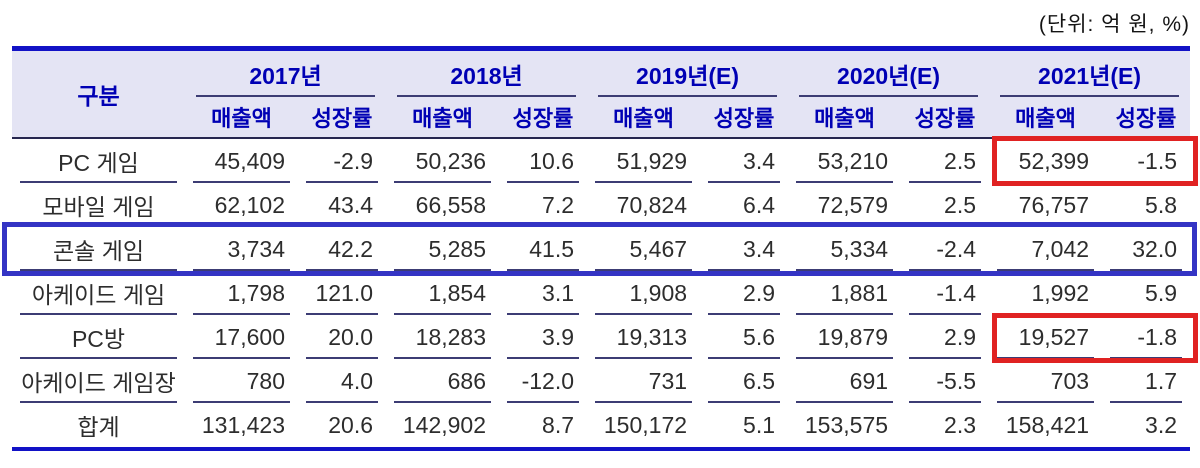 This screenshot has height=468, width=1200. Describe the element at coordinates (744, 381) in the screenshot. I see `cell-value: 6.5` at that location.